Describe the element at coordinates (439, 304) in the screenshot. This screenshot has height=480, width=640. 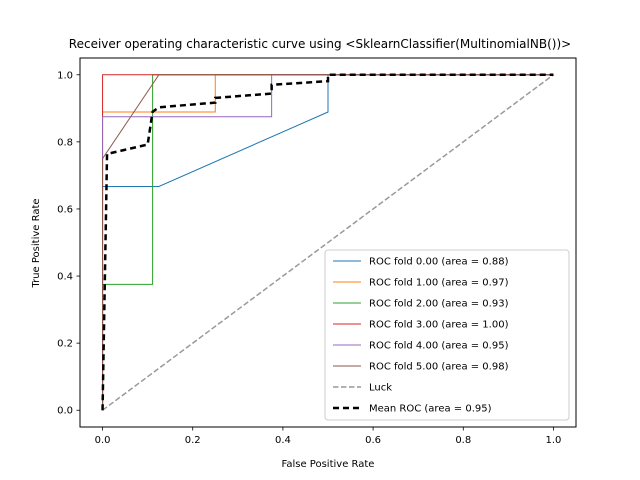
I see `legend-label: ROC fold 2.00 (area = 0.93)` at that location.